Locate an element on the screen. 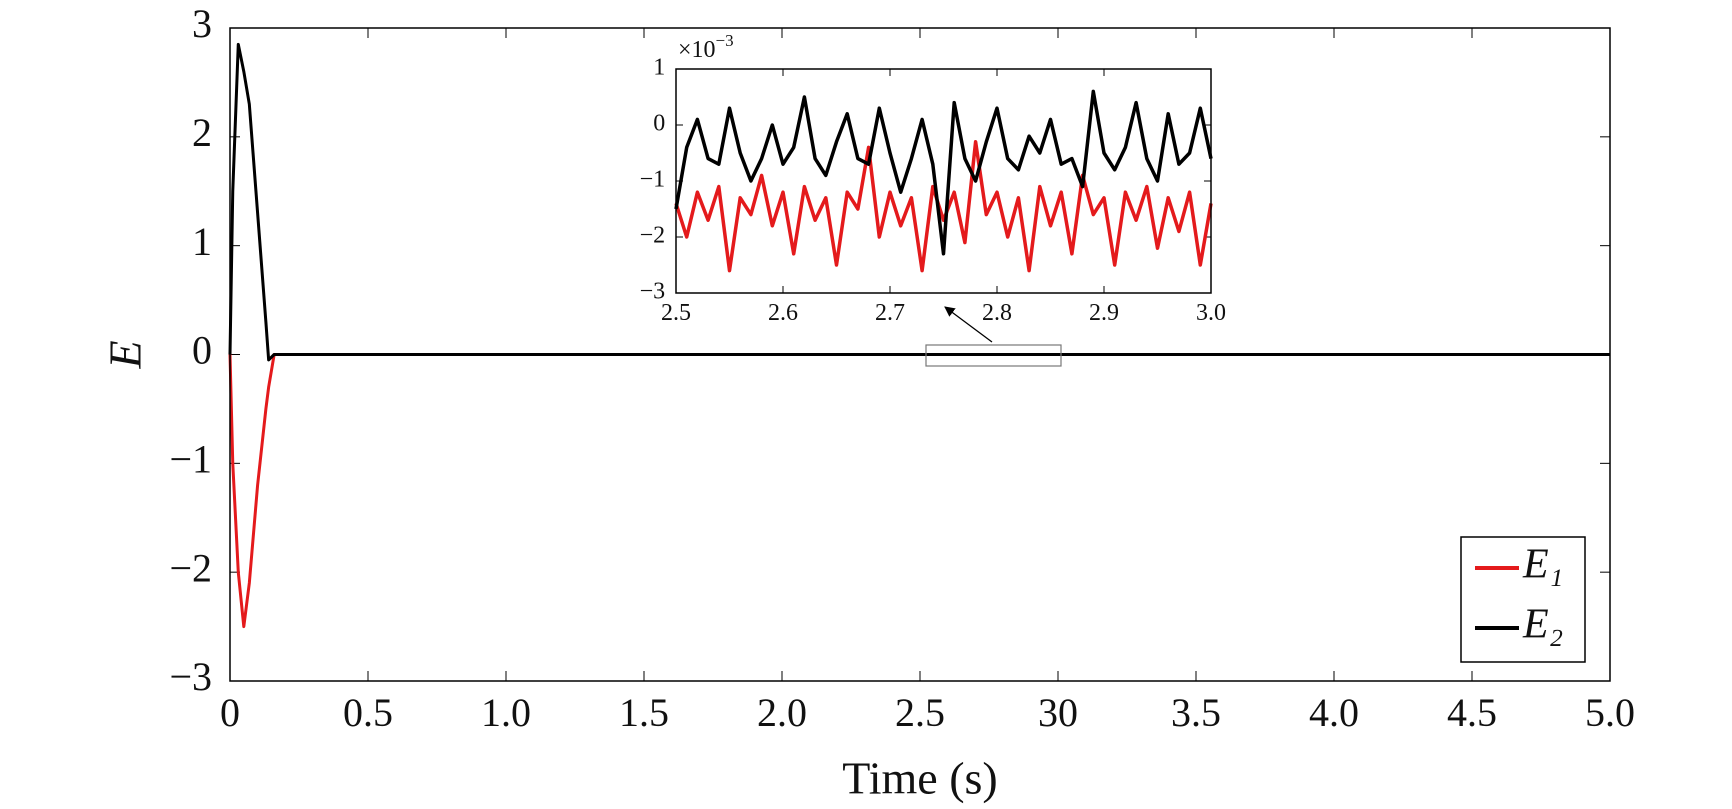 This screenshot has height=809, width=1732. y-axis-label: E is located at coordinates (125, 354).